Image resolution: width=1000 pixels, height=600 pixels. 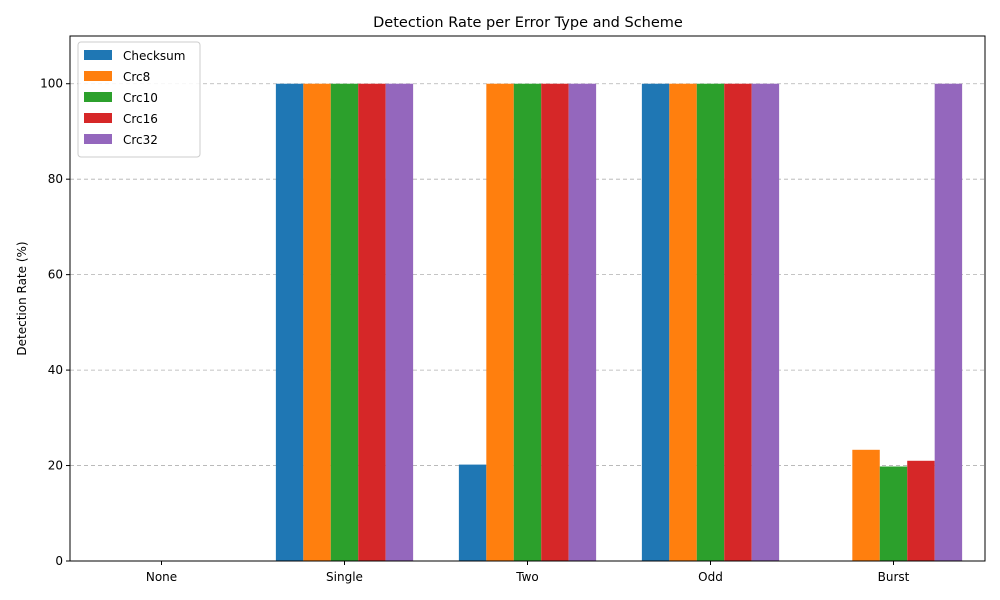 I want to click on x-tick-label: Burst, so click(x=894, y=577).